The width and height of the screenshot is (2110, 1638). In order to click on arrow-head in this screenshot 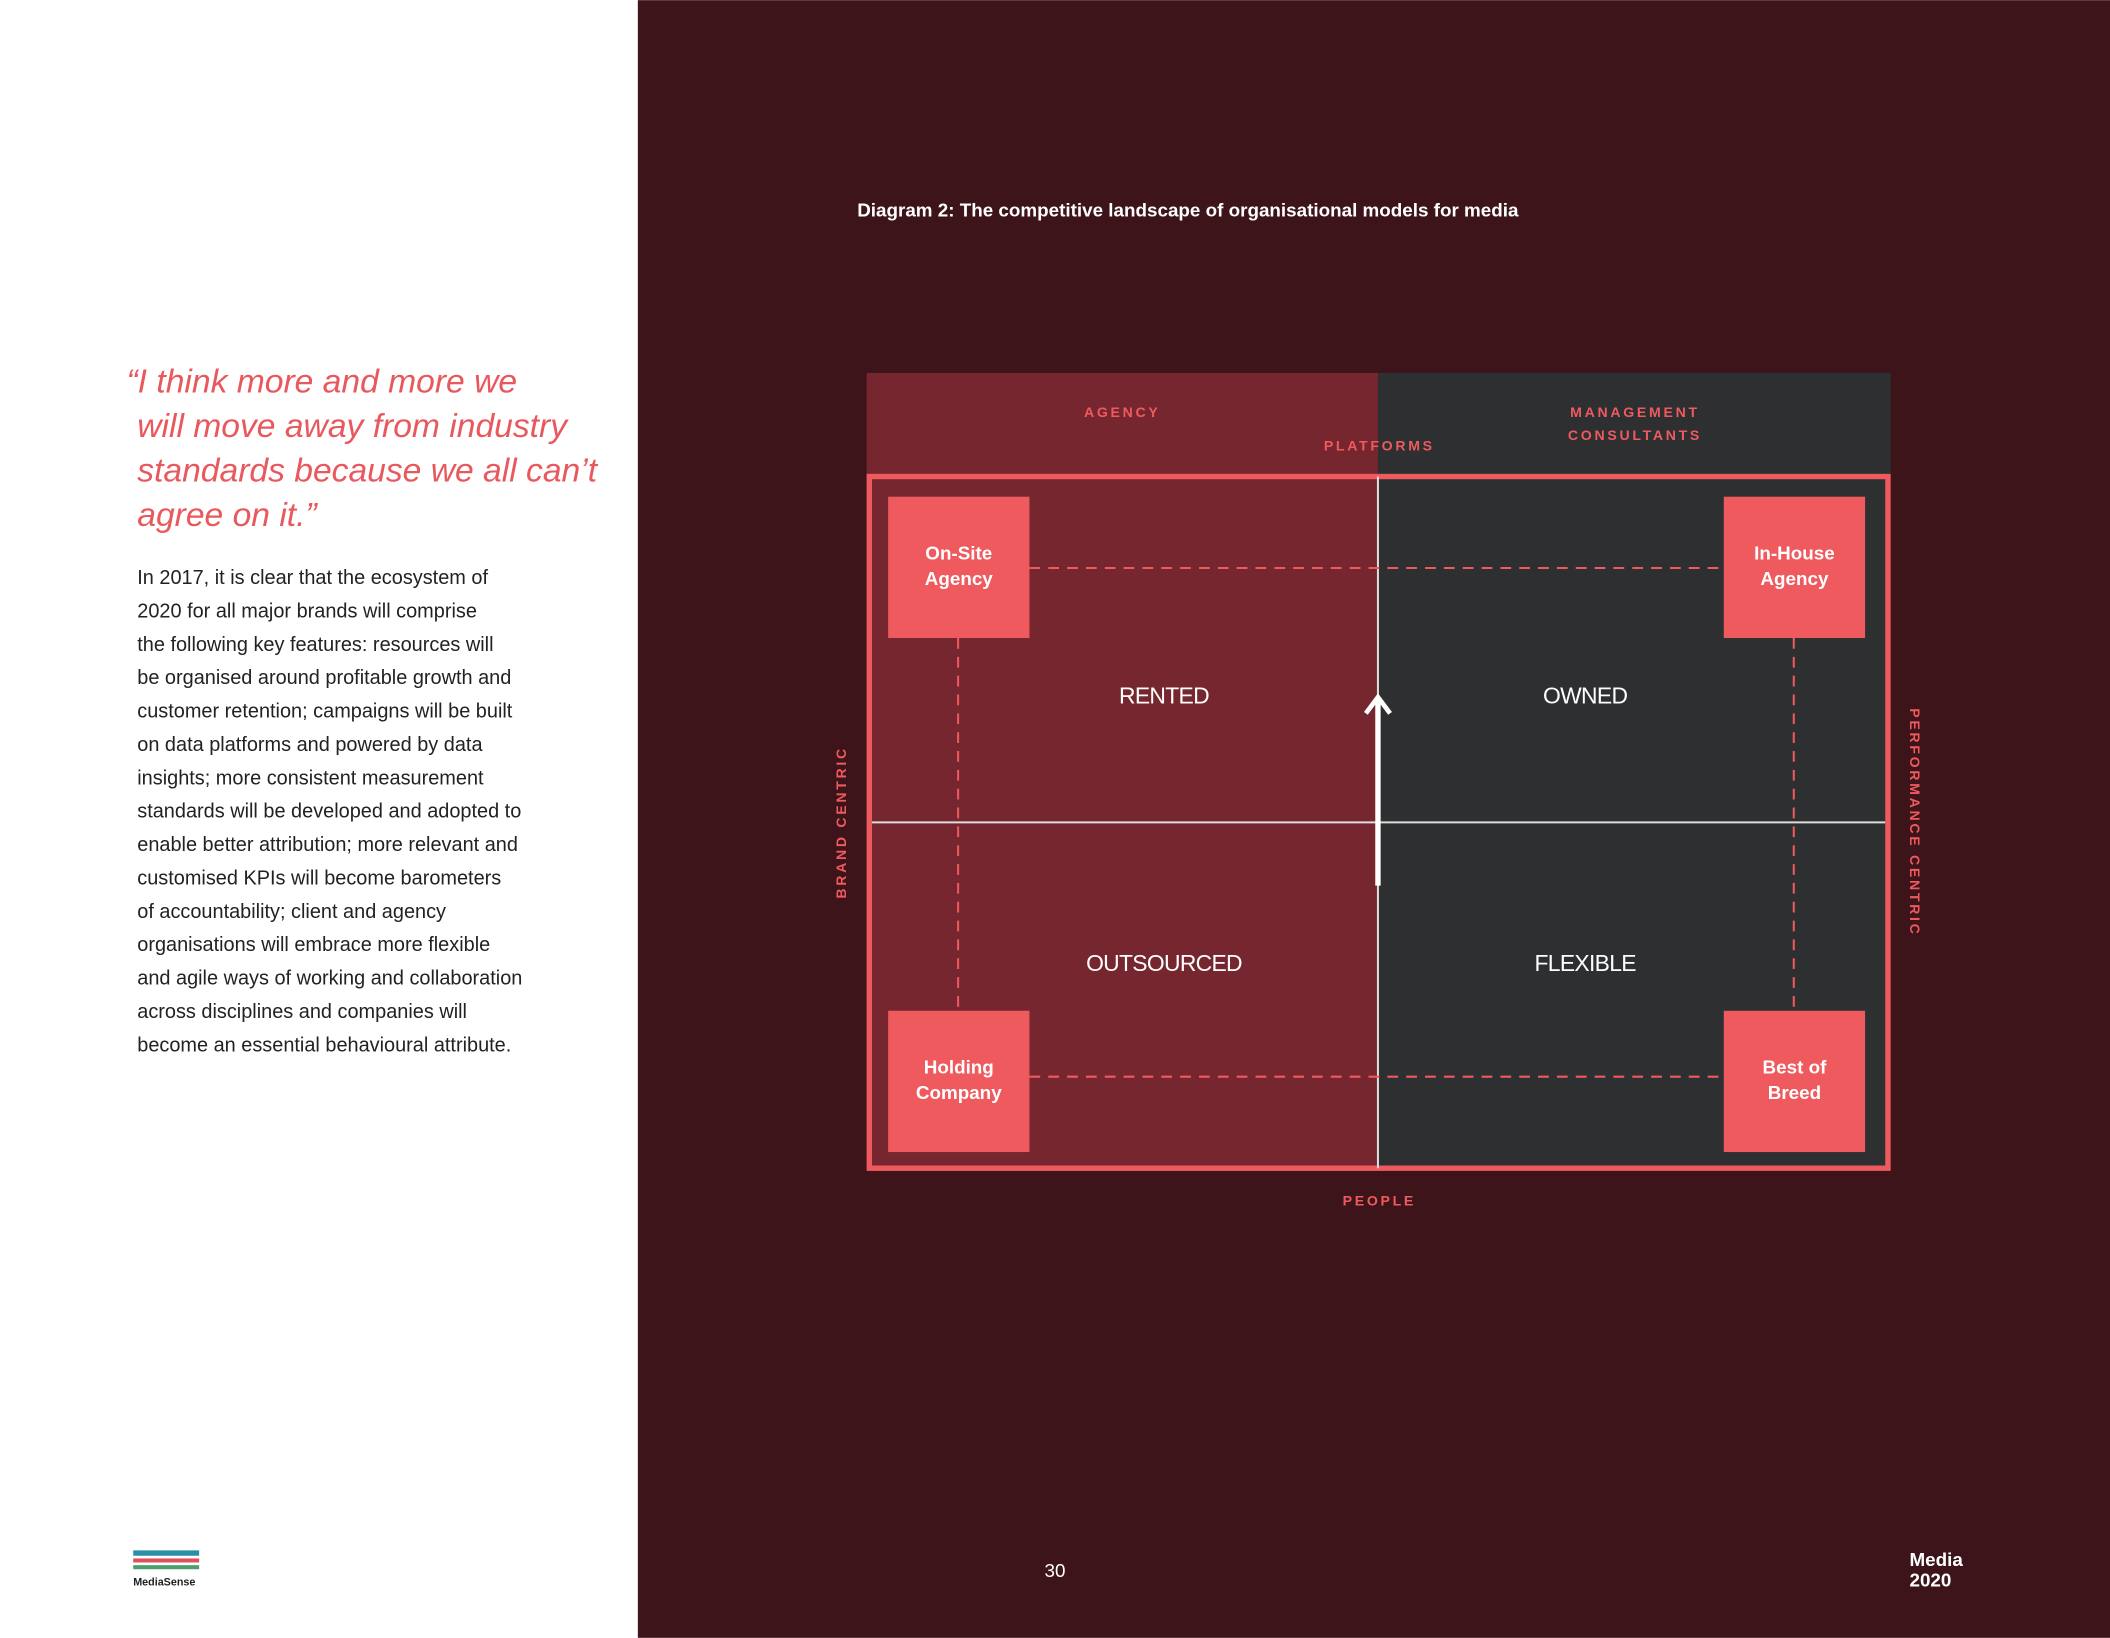, I will do `click(1377, 704)`.